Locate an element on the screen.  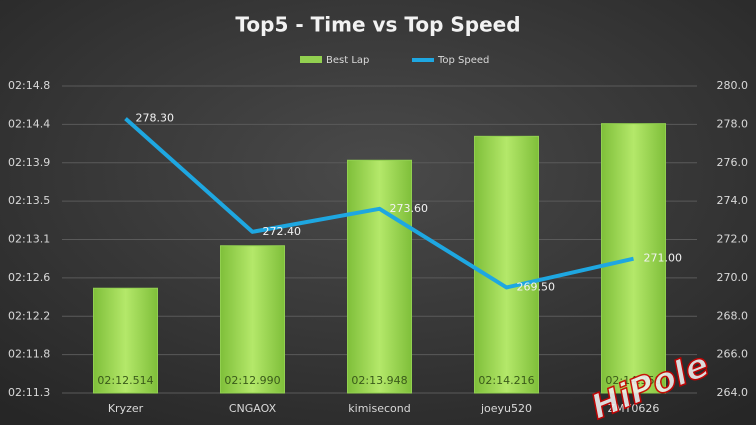
line-value-label: 269.50 is located at coordinates (536, 286).